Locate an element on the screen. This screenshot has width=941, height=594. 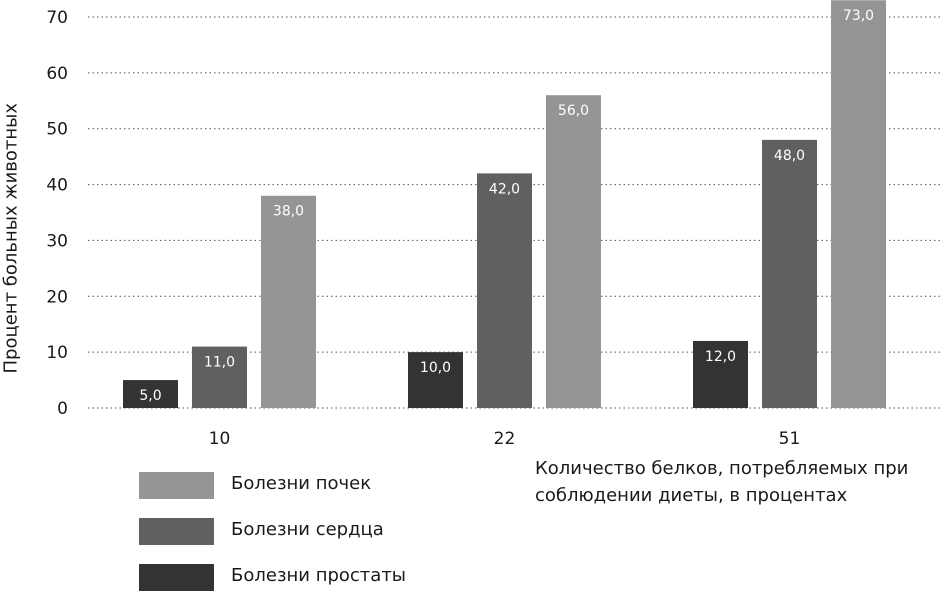
data-label: 38,0 is located at coordinates (288, 212).